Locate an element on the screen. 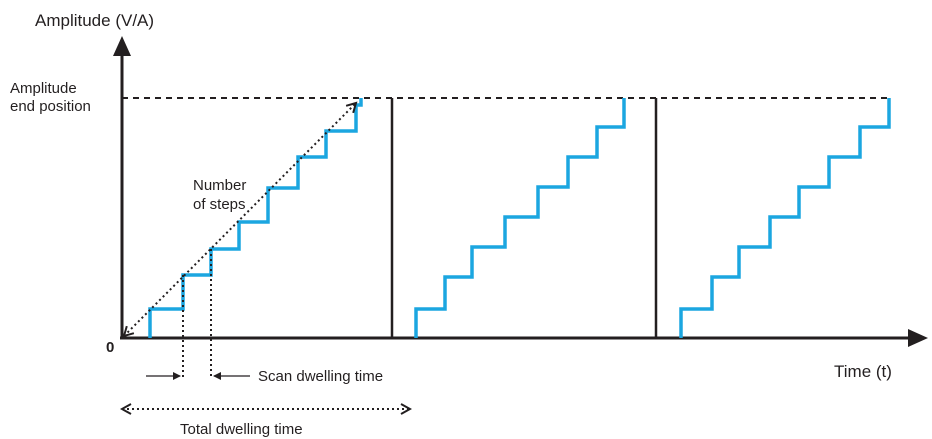 The width and height of the screenshot is (932, 439). steps-diagonal-arrow is located at coordinates (240, 219).